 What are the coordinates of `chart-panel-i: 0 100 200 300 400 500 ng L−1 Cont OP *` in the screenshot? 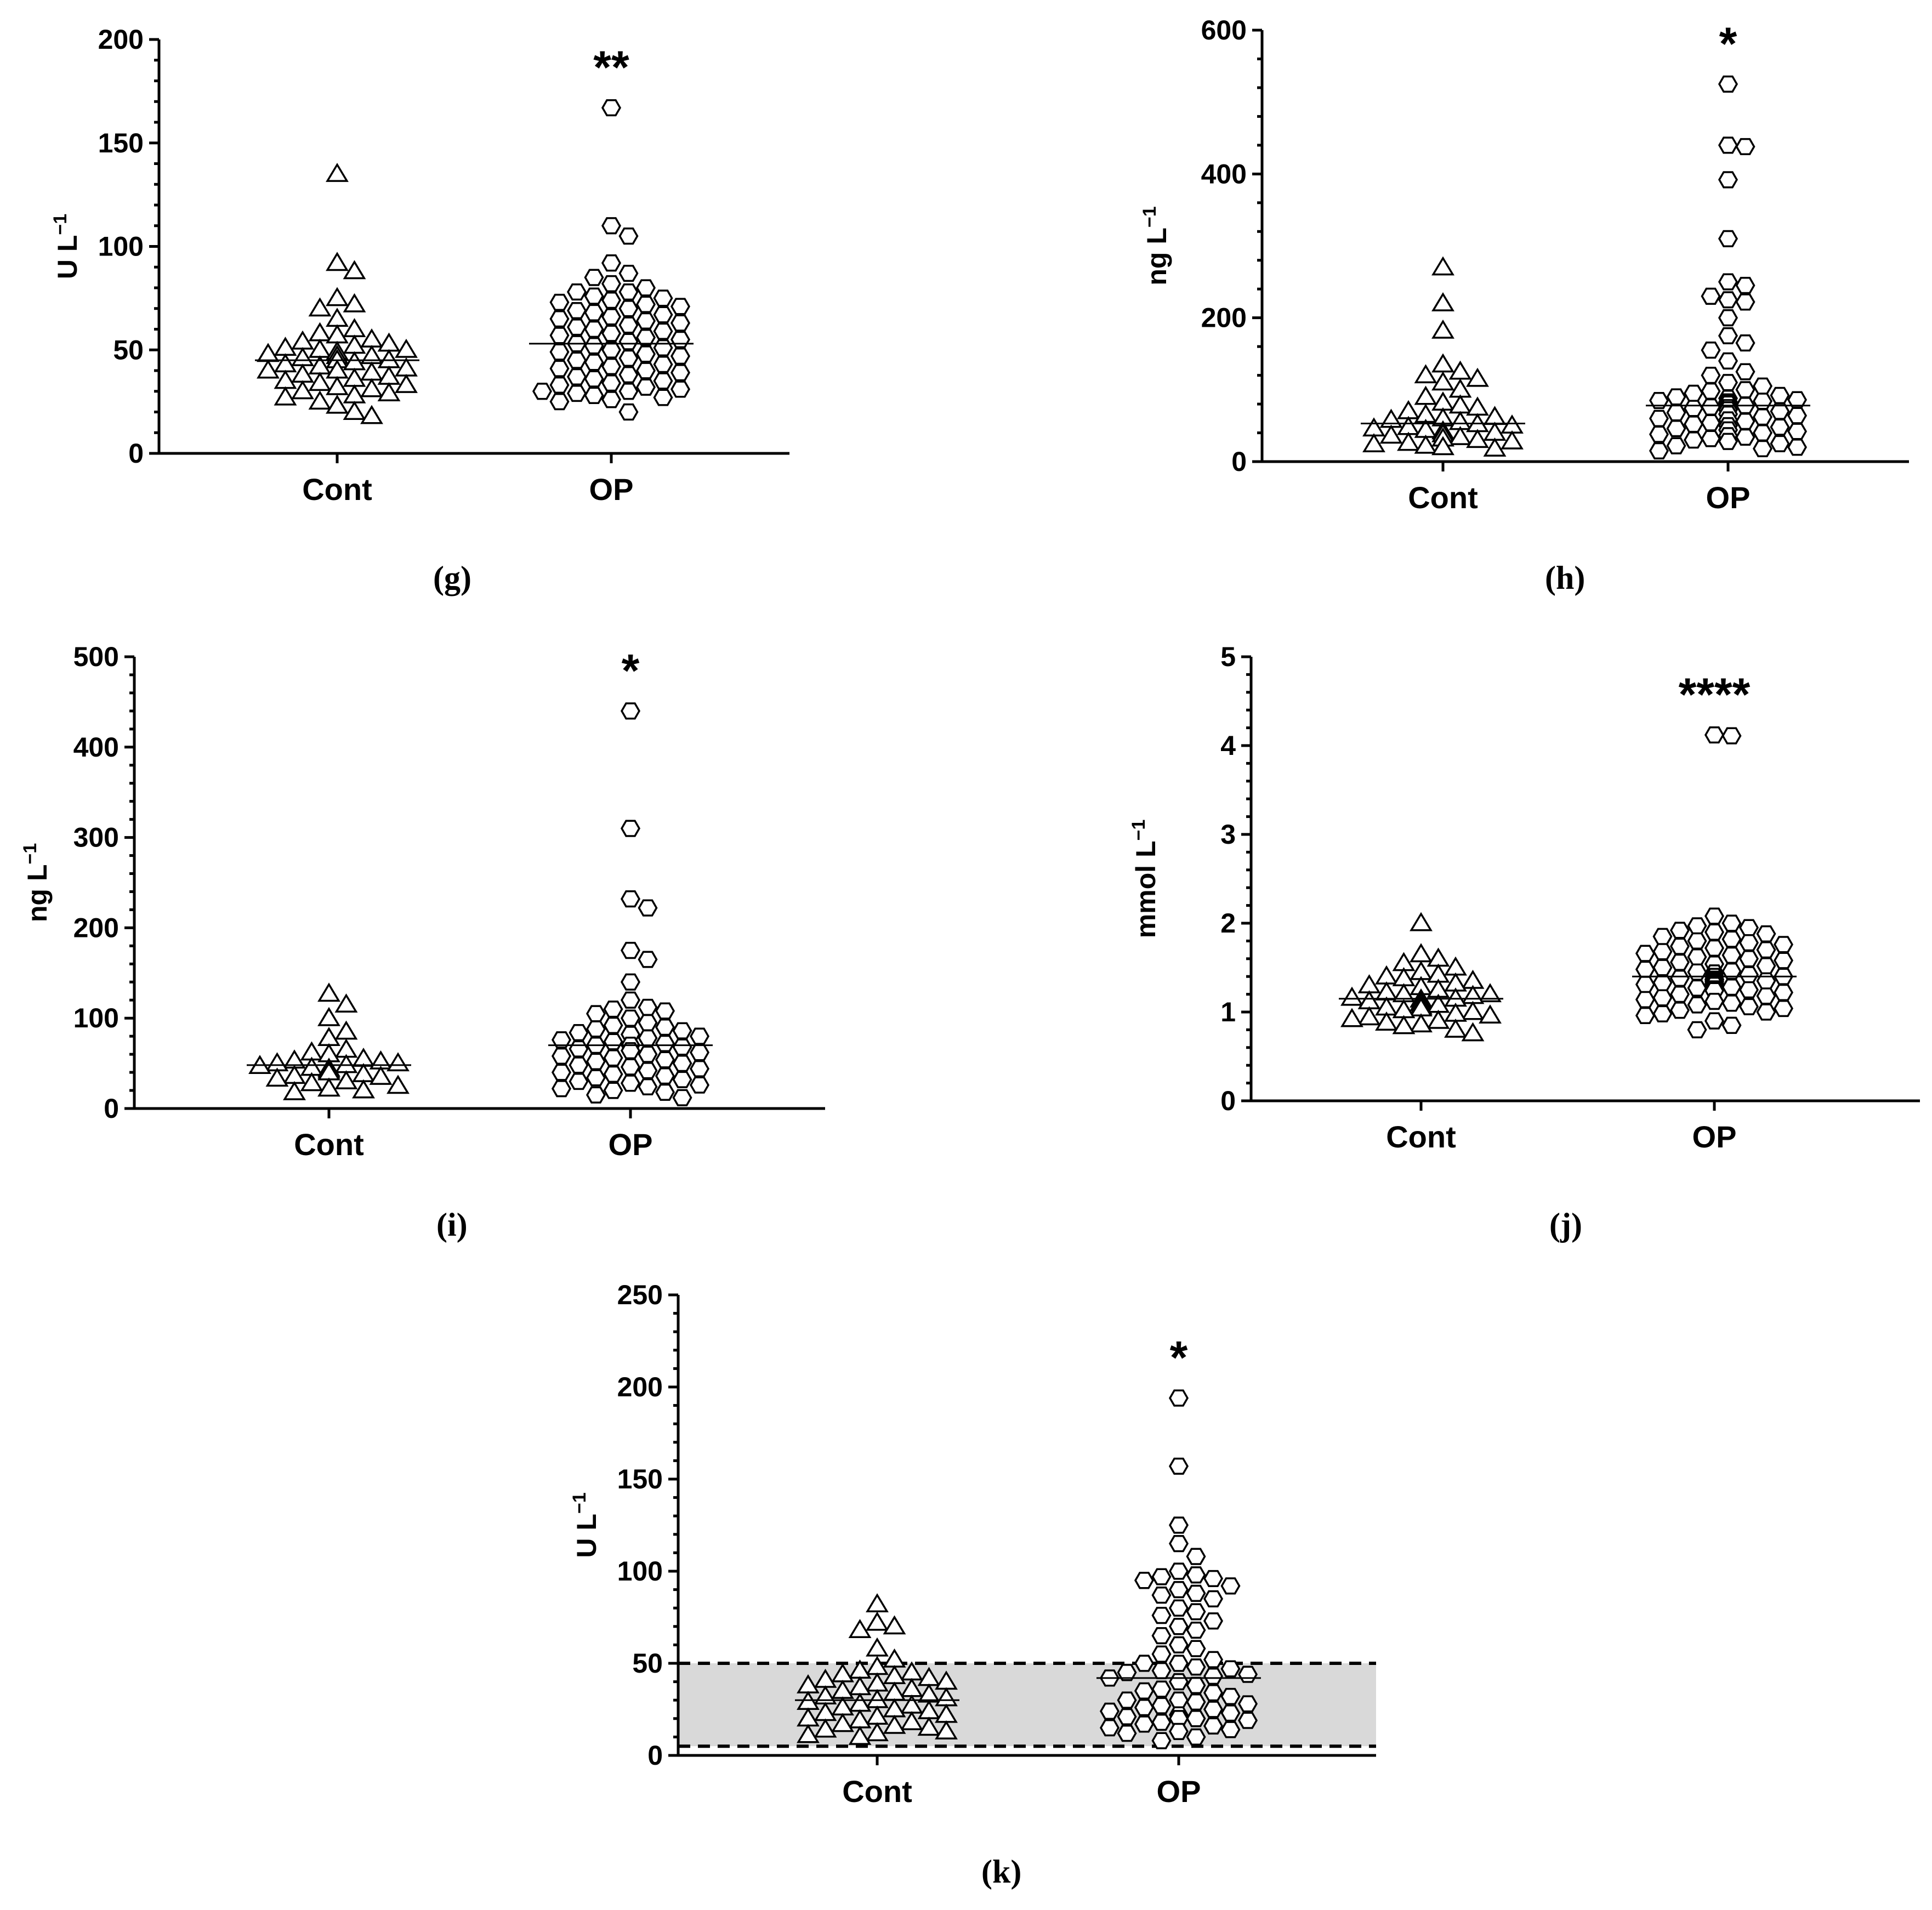 It's located at (422, 901).